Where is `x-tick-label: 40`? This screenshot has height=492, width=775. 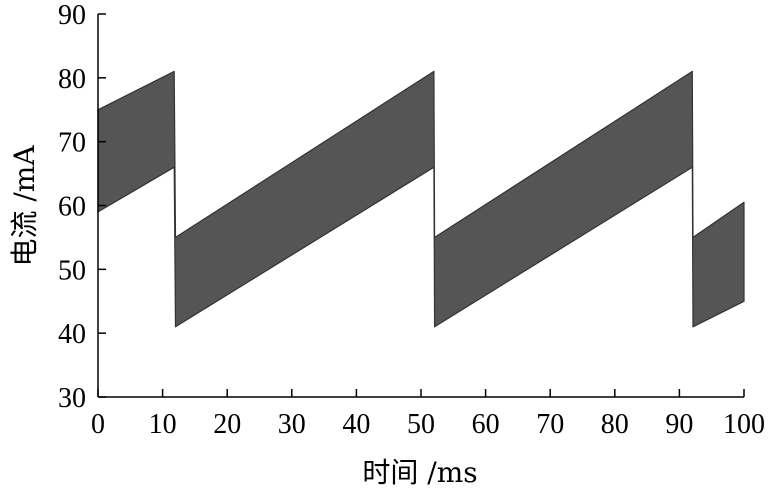 x-tick-label: 40 is located at coordinates (356, 424).